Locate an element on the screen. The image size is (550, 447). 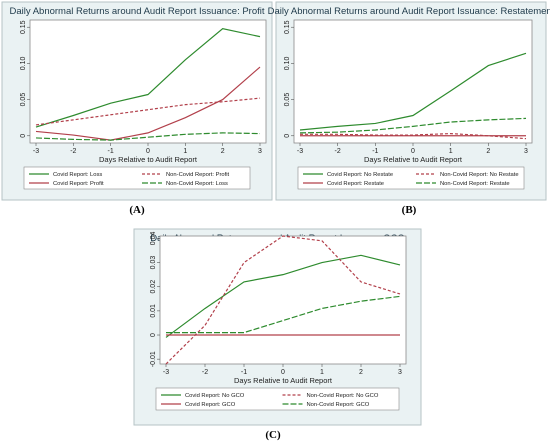
legend-entry: Non-Covid Report: Profit is located at coordinates (198, 175).